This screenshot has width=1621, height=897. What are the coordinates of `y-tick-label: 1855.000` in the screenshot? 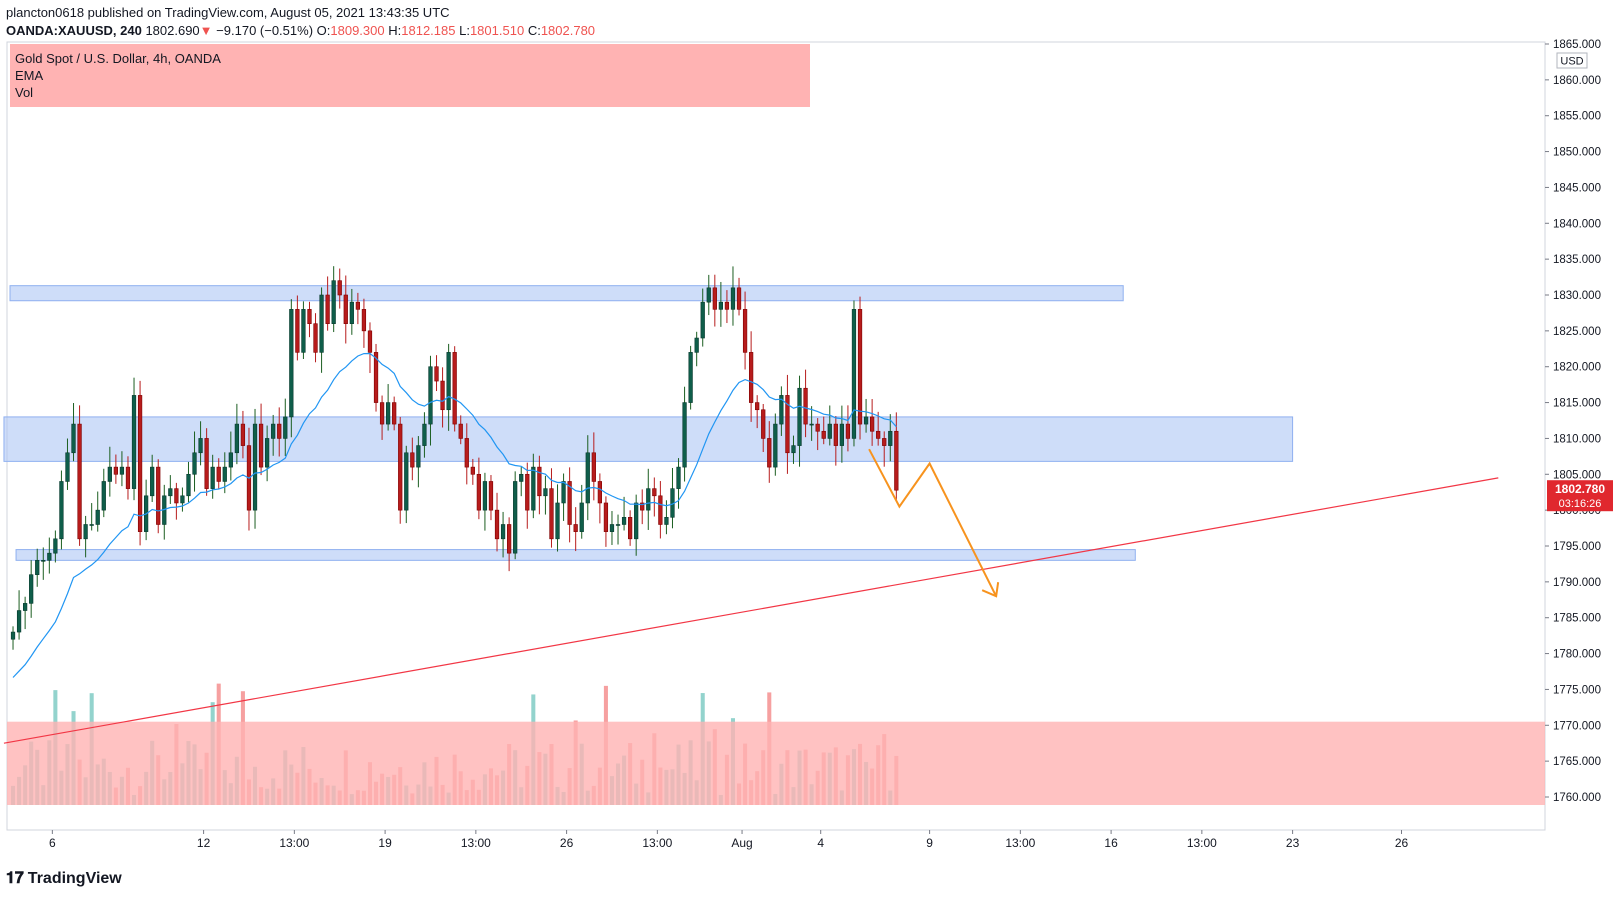 It's located at (1577, 117).